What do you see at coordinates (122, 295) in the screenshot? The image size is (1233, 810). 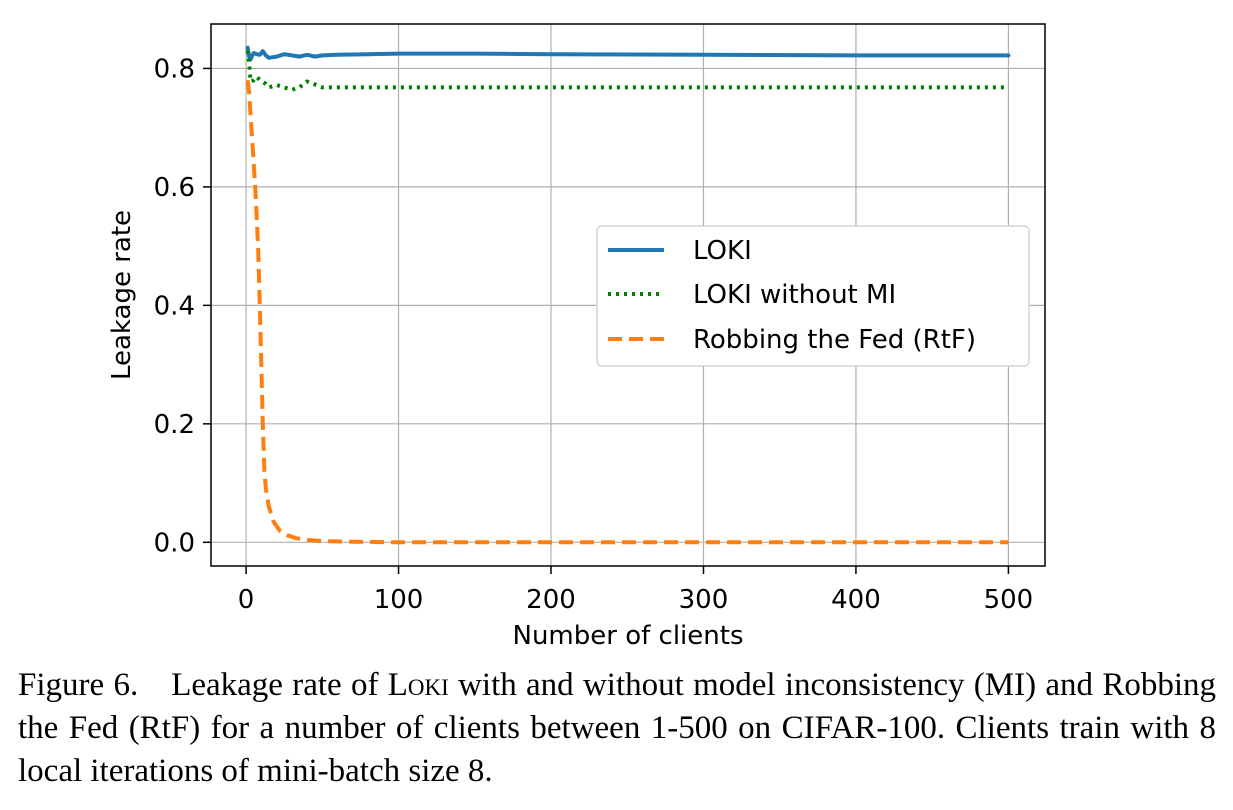 I see `y-axis-label: Leakage rate` at bounding box center [122, 295].